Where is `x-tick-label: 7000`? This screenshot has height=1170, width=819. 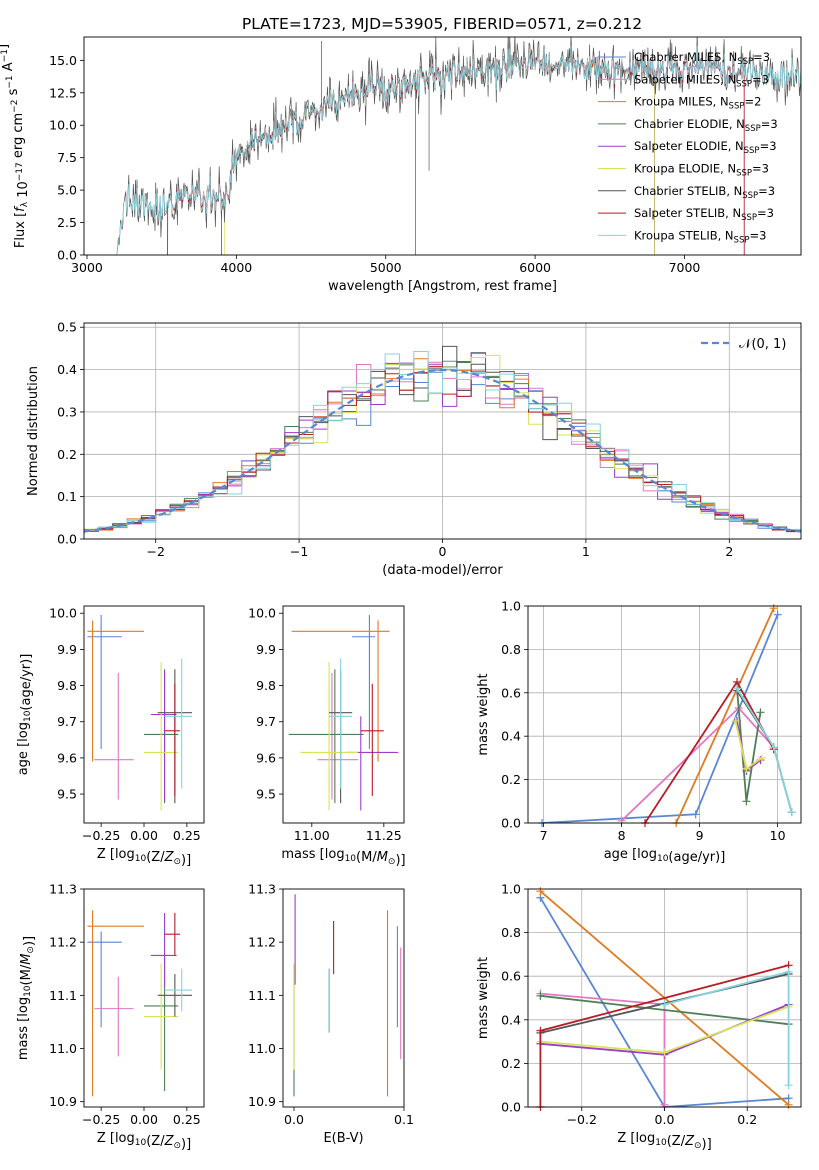
x-tick-label: 7000 is located at coordinates (685, 267).